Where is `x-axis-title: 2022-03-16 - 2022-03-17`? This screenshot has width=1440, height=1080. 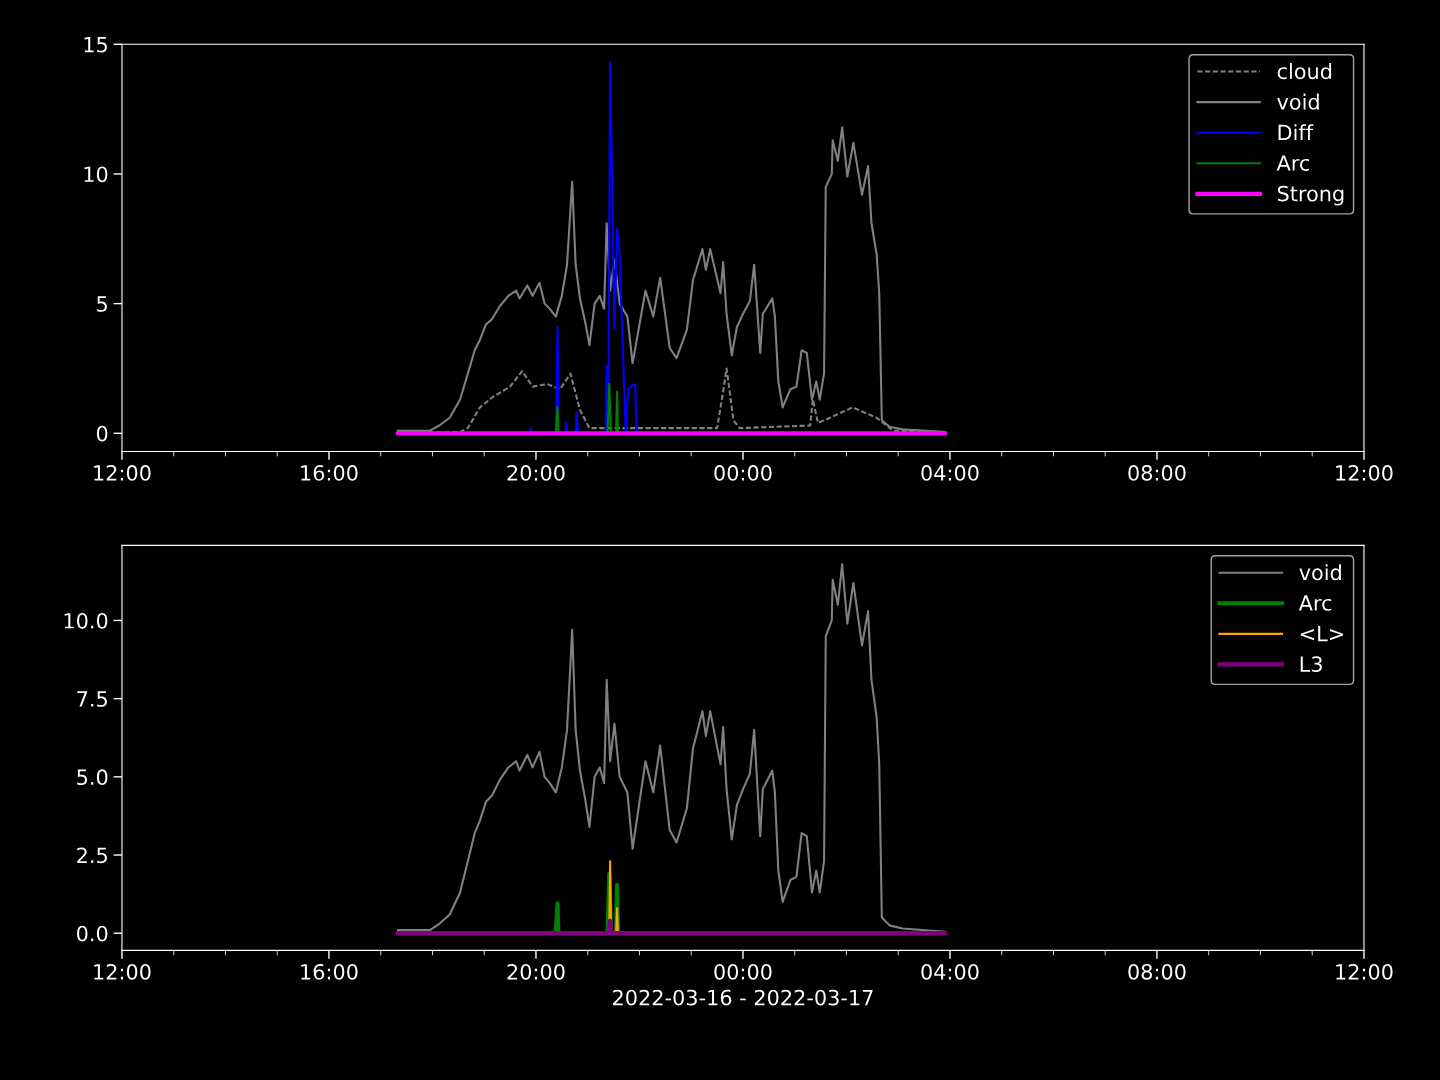
x-axis-title: 2022-03-16 - 2022-03-17 is located at coordinates (743, 997).